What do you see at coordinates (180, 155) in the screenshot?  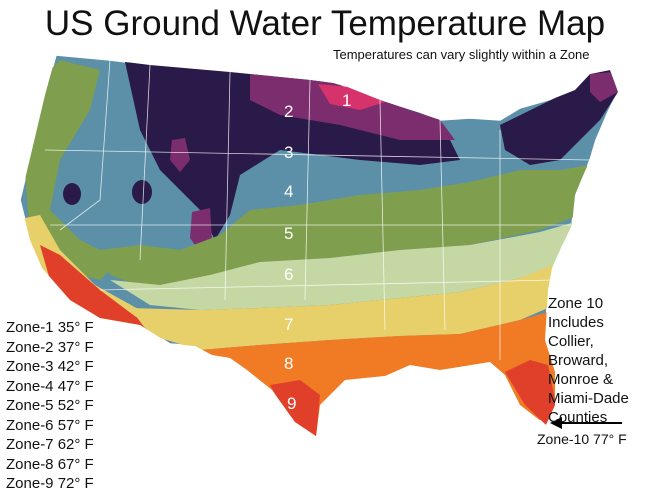 I see `zone-2-montana-spot` at bounding box center [180, 155].